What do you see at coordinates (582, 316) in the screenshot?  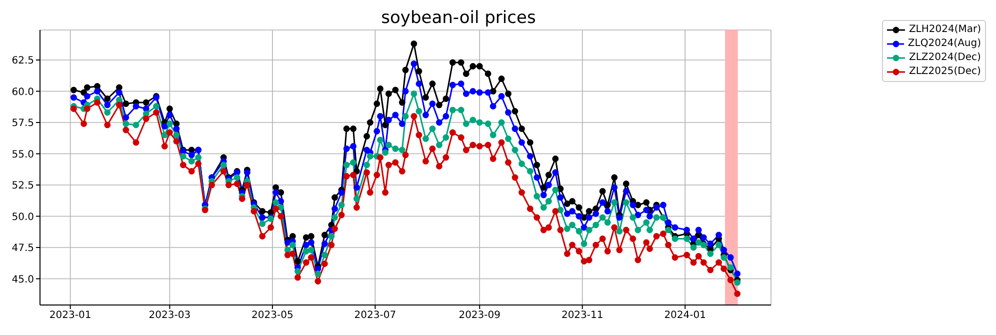 I see `x-tick-label: 2023-11` at bounding box center [582, 316].